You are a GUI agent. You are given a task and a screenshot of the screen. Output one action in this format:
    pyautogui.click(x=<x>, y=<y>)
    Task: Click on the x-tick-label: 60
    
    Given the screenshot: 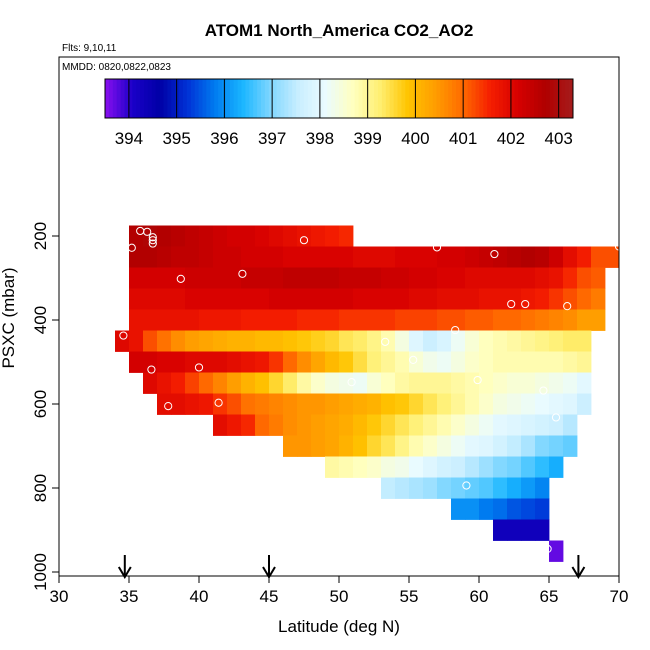 What is the action you would take?
    pyautogui.click(x=479, y=596)
    